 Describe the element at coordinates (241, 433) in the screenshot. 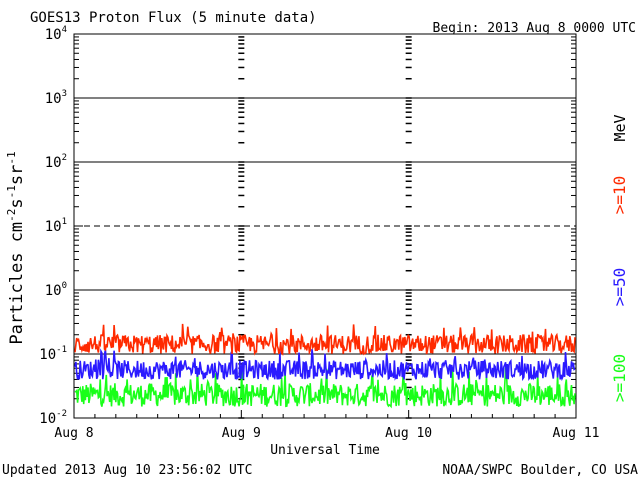

I see `x-tick-label: Aug 9` at that location.